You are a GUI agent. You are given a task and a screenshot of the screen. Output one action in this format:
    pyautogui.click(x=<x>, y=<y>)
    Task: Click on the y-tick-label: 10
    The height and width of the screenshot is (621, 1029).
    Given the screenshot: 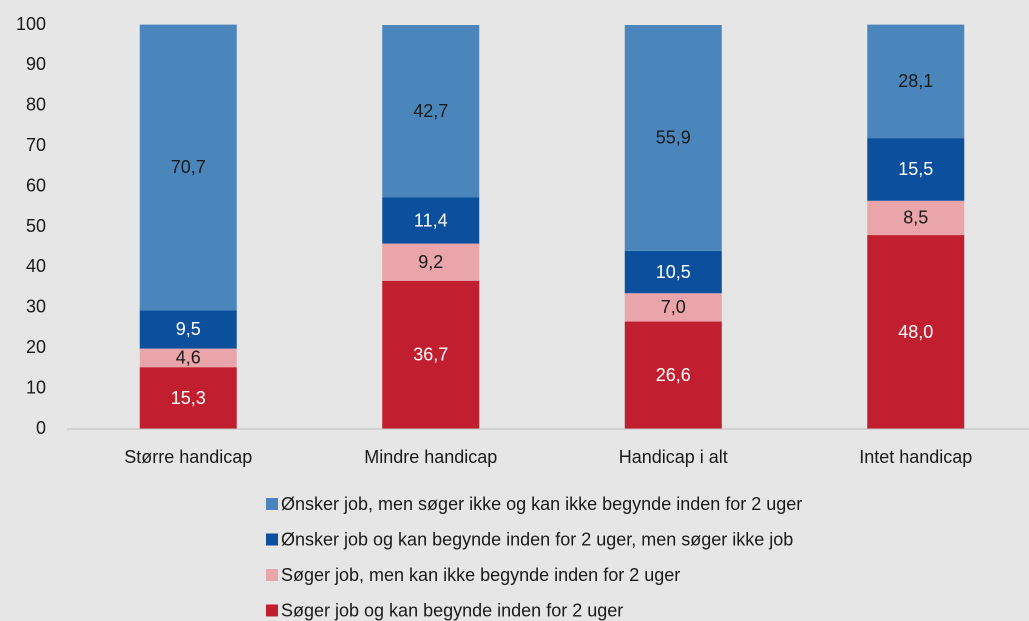 What is the action you would take?
    pyautogui.click(x=36, y=387)
    